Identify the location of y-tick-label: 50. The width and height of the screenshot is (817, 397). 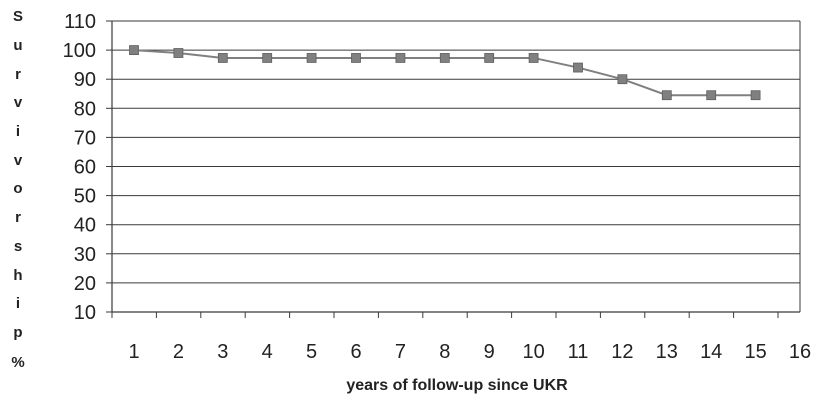
(85, 197).